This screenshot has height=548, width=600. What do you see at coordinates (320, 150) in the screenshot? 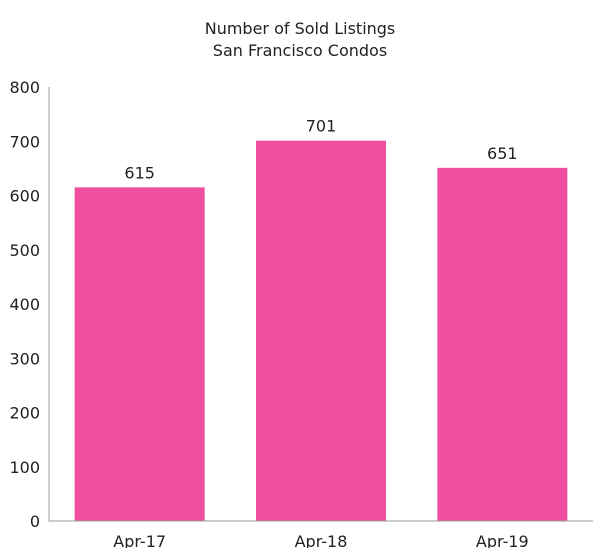
I see `bar-data-labels: 615 701 651` at bounding box center [320, 150].